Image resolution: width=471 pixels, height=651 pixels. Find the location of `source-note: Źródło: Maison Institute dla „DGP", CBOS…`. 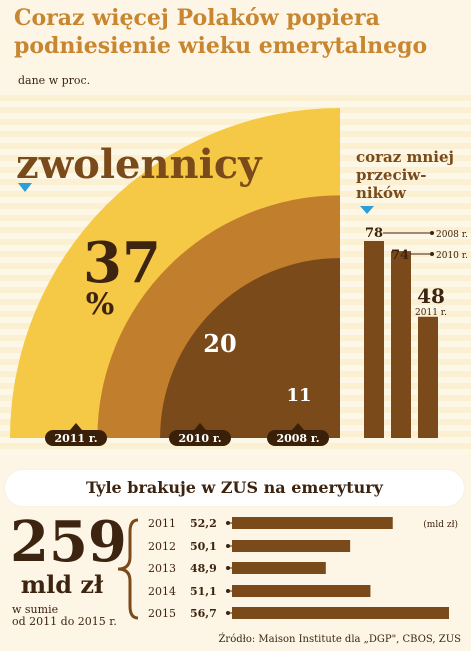

source-note: Źródło: Maison Institute dla „DGP", CBOS… is located at coordinates (339, 639).